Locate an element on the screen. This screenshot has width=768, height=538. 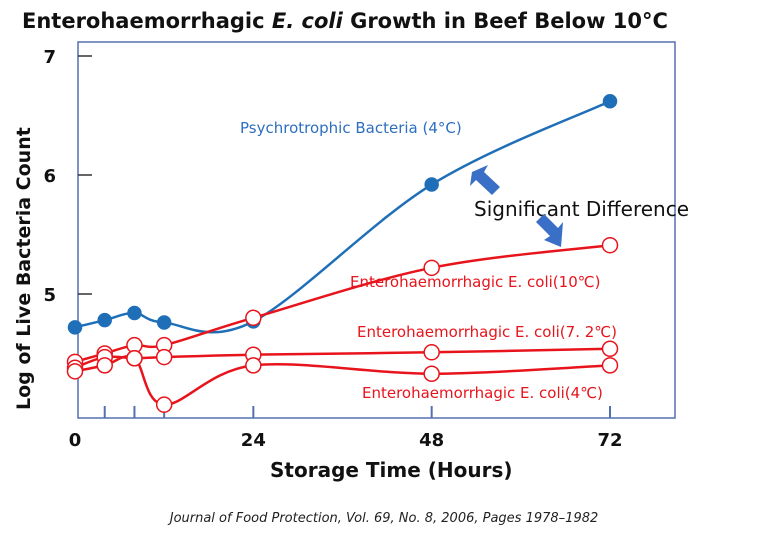
y-tick-label: 7 is located at coordinates (49, 57).